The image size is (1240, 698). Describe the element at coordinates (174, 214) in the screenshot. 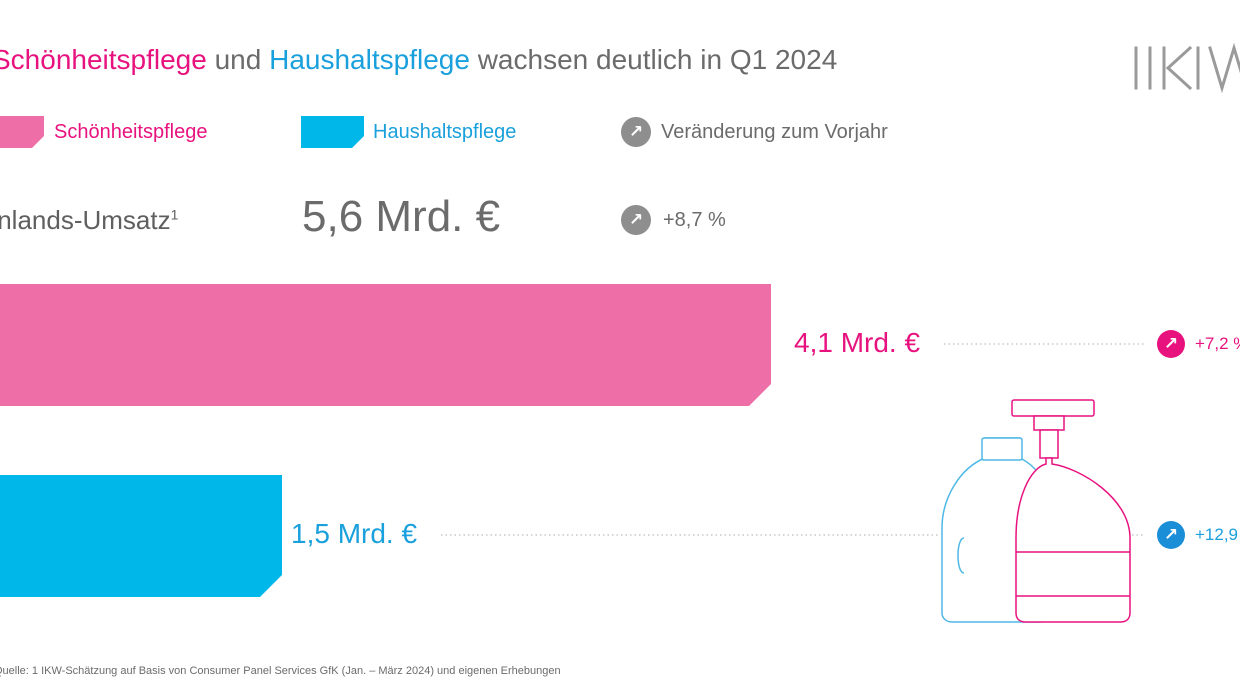

I see `footnote-mark: 1` at that location.